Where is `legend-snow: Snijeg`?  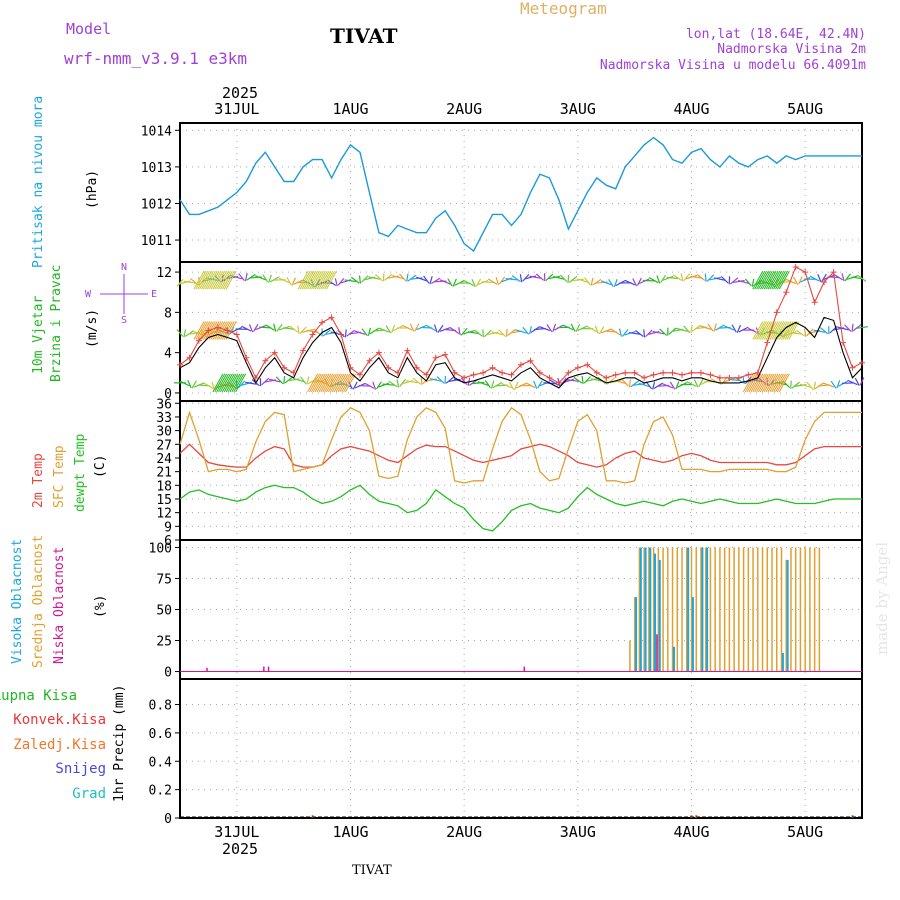 legend-snow: Snijeg is located at coordinates (80, 769).